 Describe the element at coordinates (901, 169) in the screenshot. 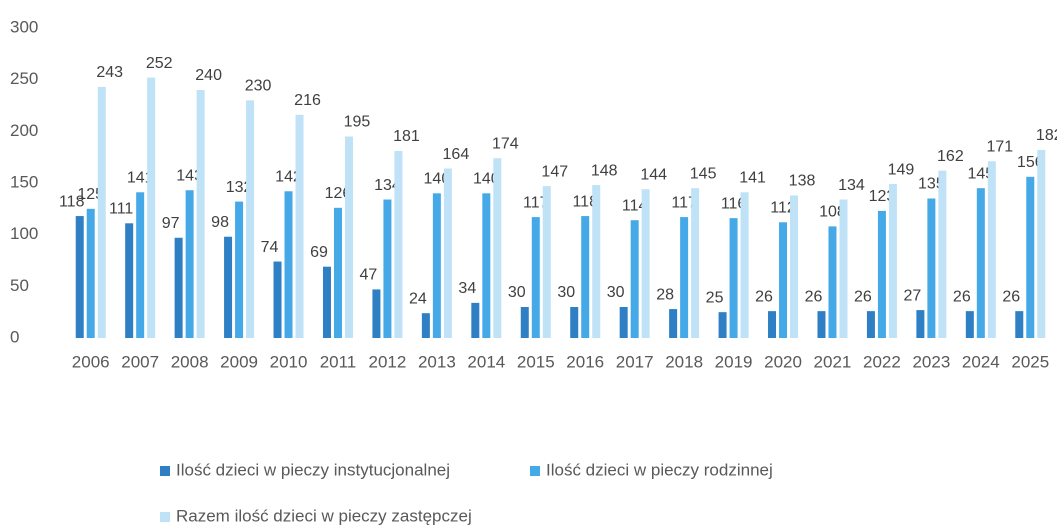

I see `data-label: 149` at that location.